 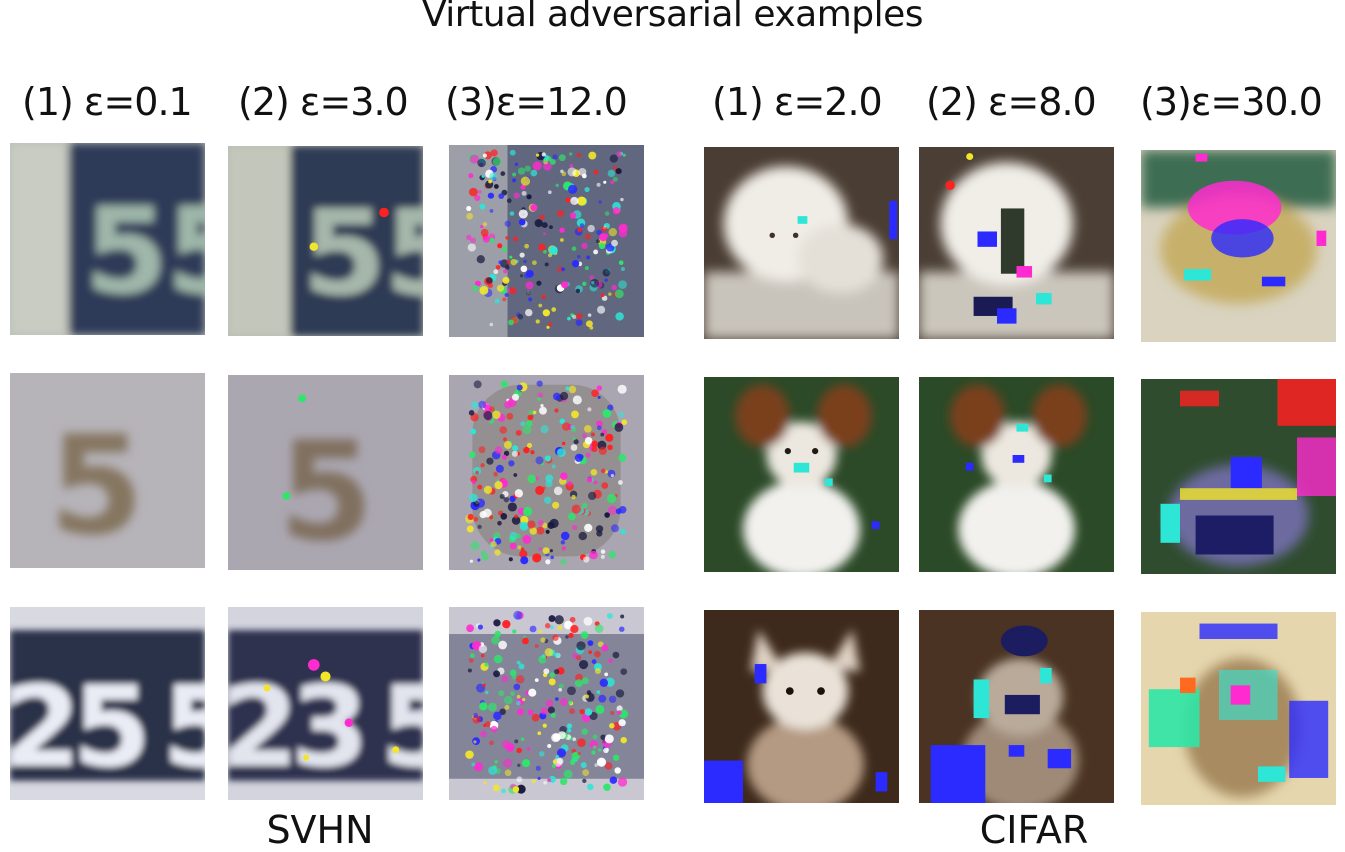 What do you see at coordinates (1231, 102) in the screenshot?
I see `cifar-col3-label: (3)ε=30.0` at bounding box center [1231, 102].